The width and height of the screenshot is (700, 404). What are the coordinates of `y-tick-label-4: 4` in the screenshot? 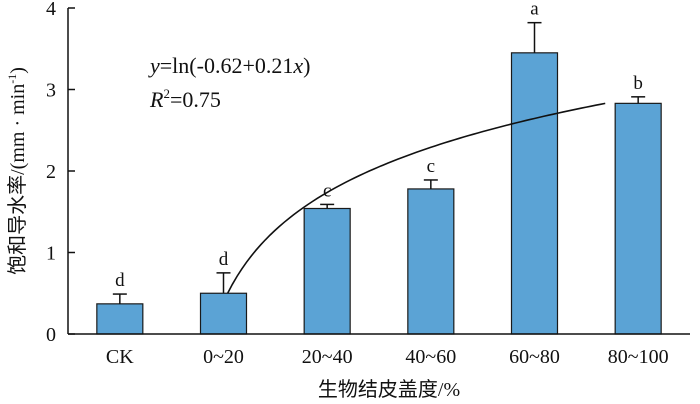 It's located at (51, 10).